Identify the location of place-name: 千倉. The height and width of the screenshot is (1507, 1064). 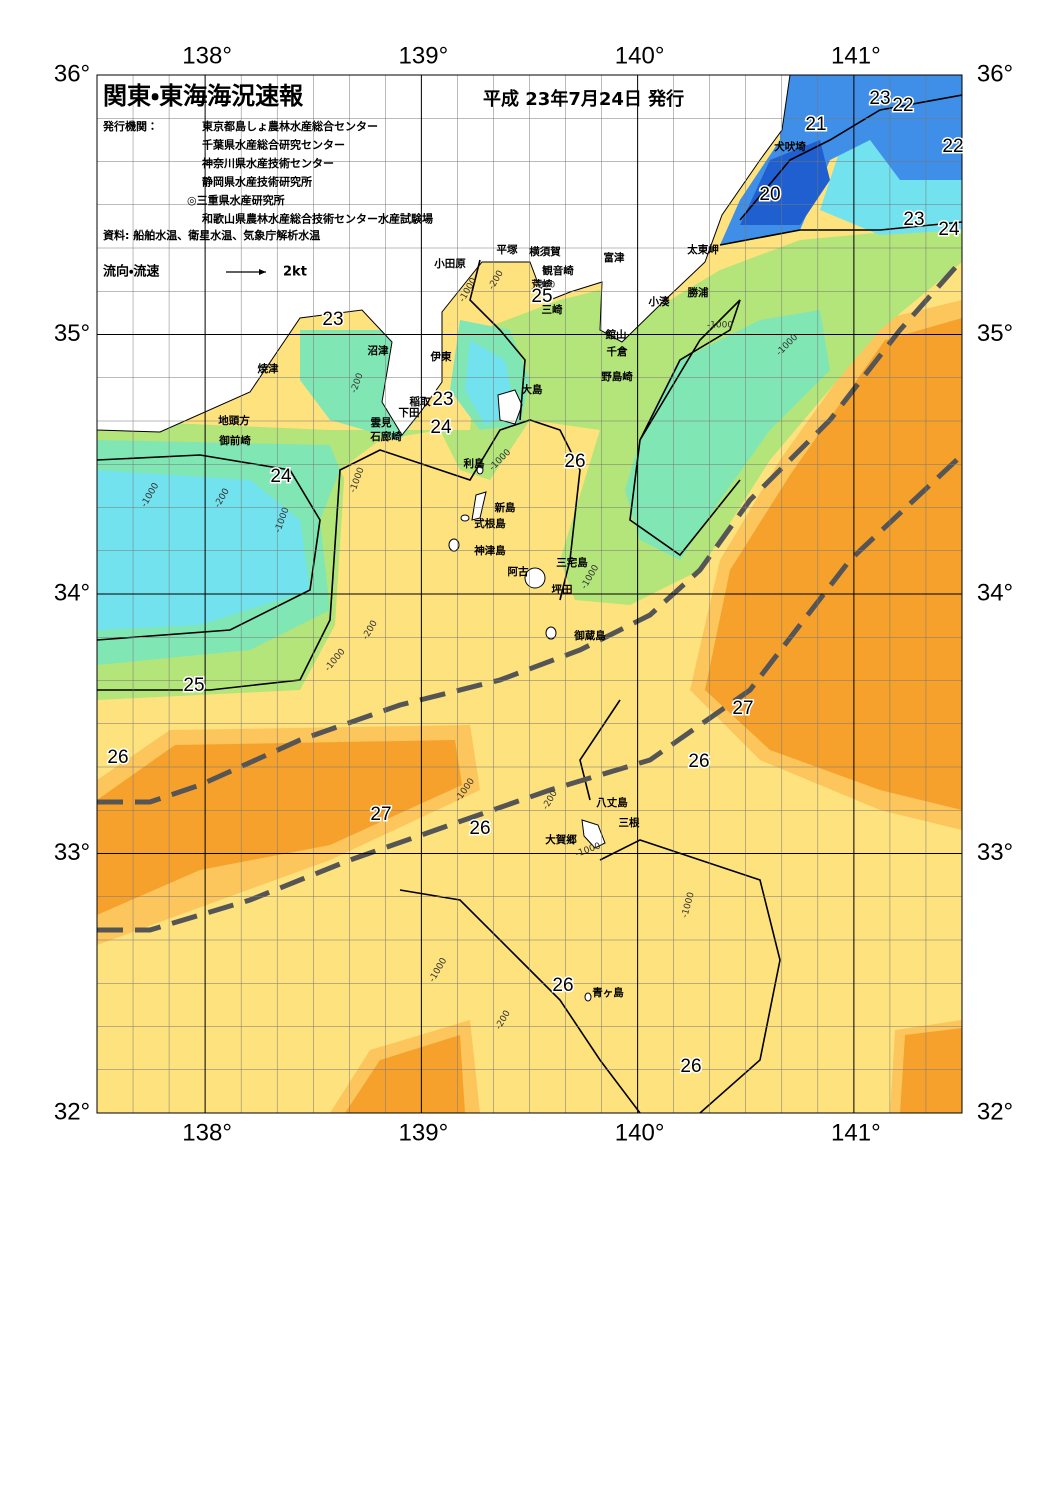
(617, 351).